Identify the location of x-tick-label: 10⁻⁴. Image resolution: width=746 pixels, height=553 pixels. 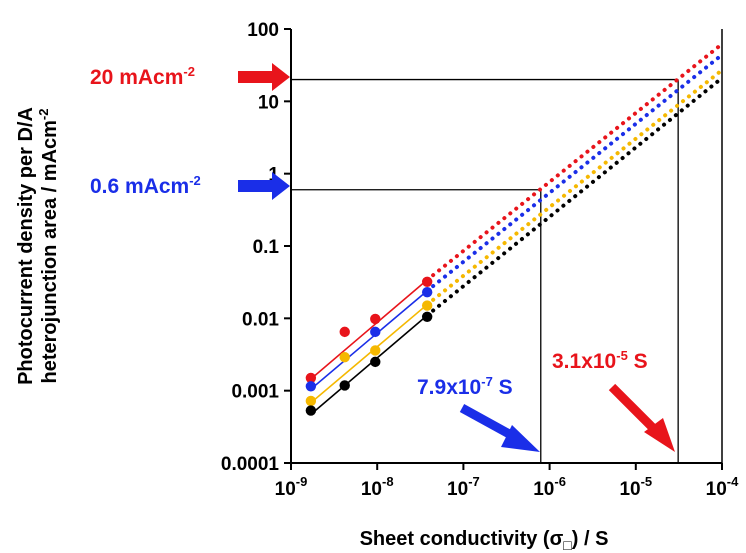
(722, 487).